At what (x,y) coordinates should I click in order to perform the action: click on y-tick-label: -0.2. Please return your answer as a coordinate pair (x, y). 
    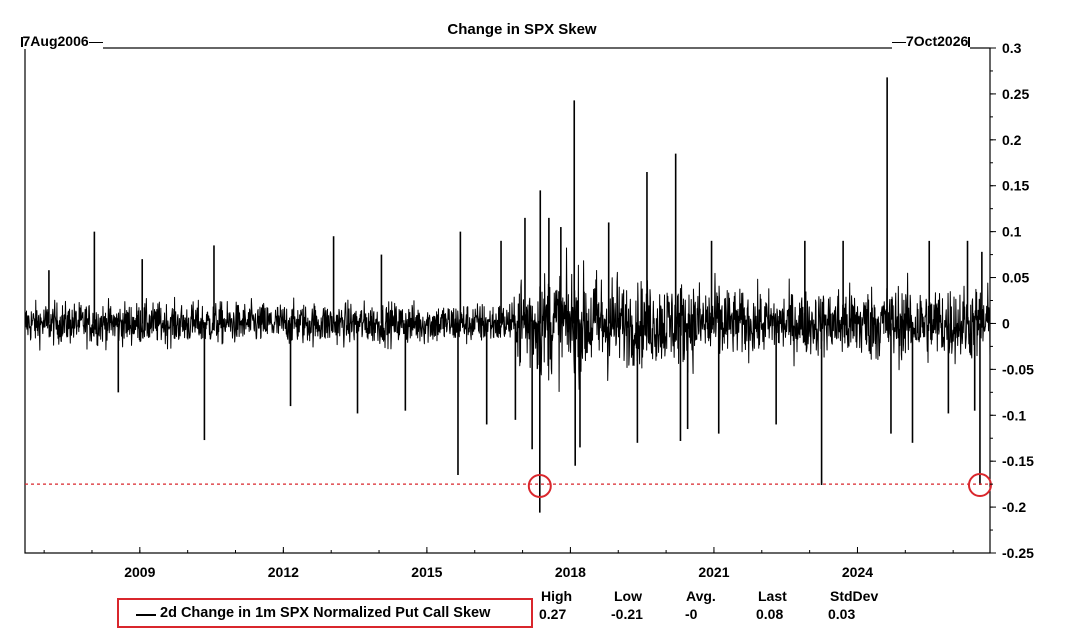
    Looking at the image, I should click on (1014, 507).